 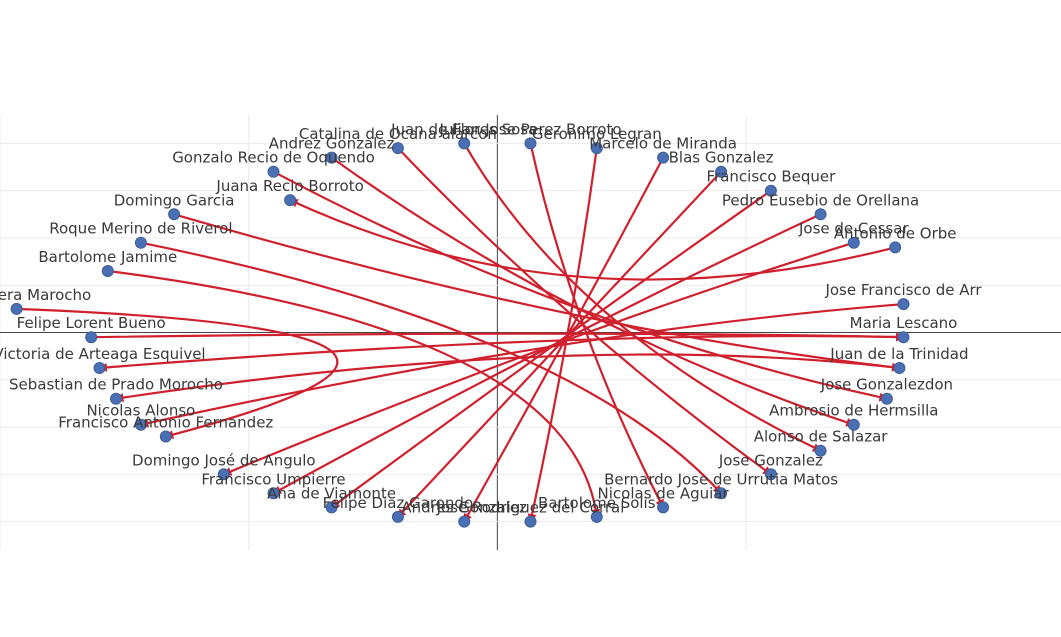 What do you see at coordinates (853, 229) in the screenshot?
I see `node-label-13: Jose de Cessar` at bounding box center [853, 229].